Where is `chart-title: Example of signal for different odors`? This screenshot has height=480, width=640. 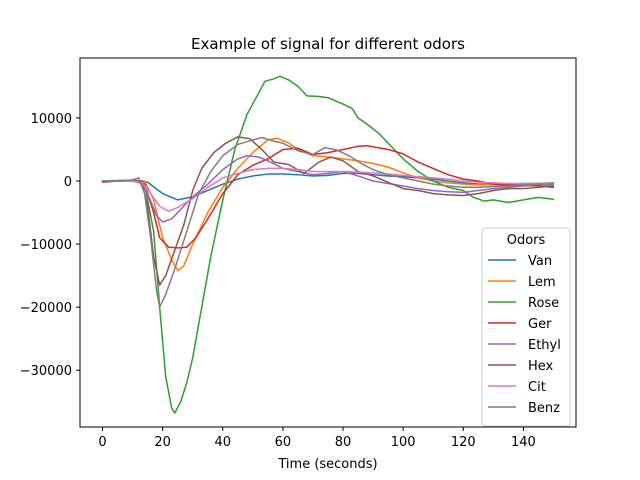
chart-title: Example of signal for different odors is located at coordinates (328, 44).